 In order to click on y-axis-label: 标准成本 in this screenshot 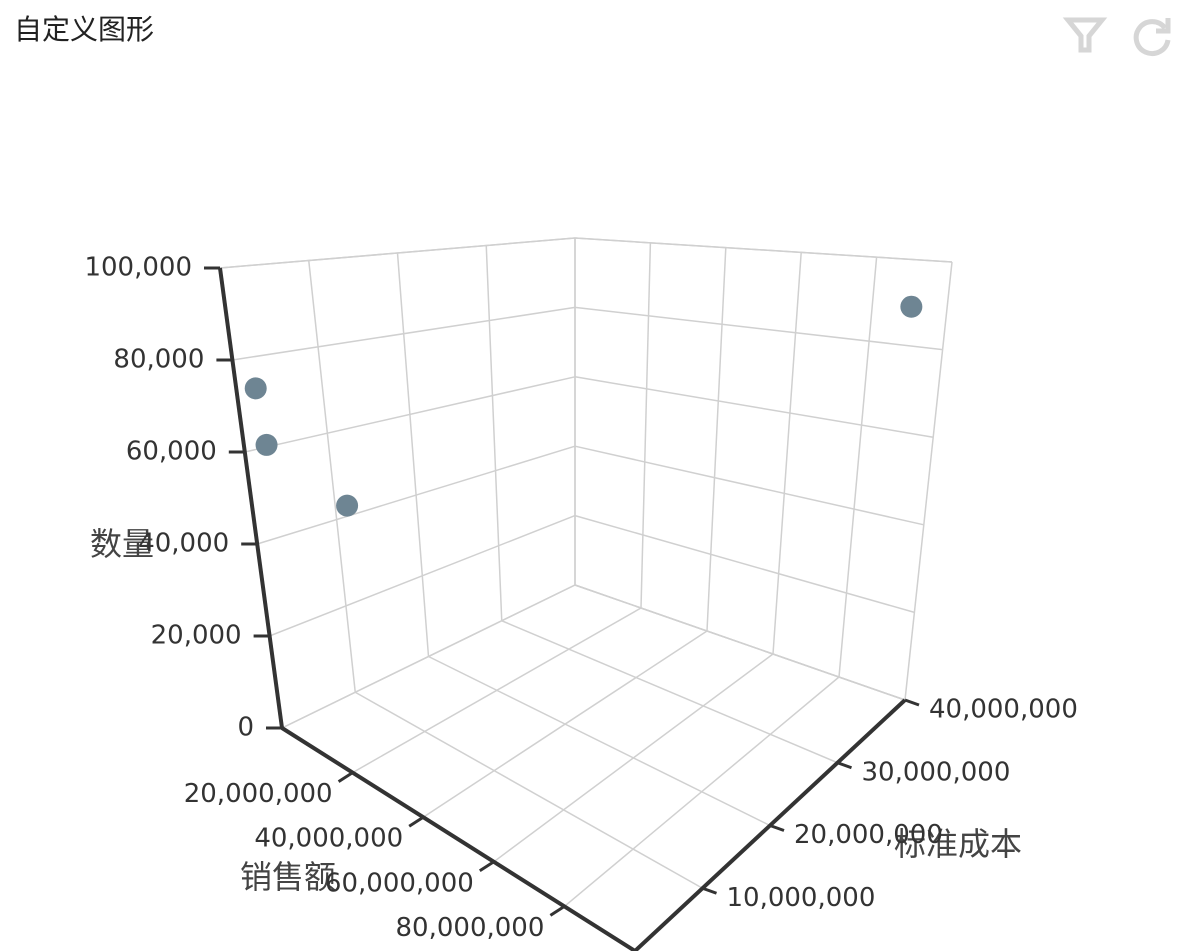, I will do `click(958, 844)`.